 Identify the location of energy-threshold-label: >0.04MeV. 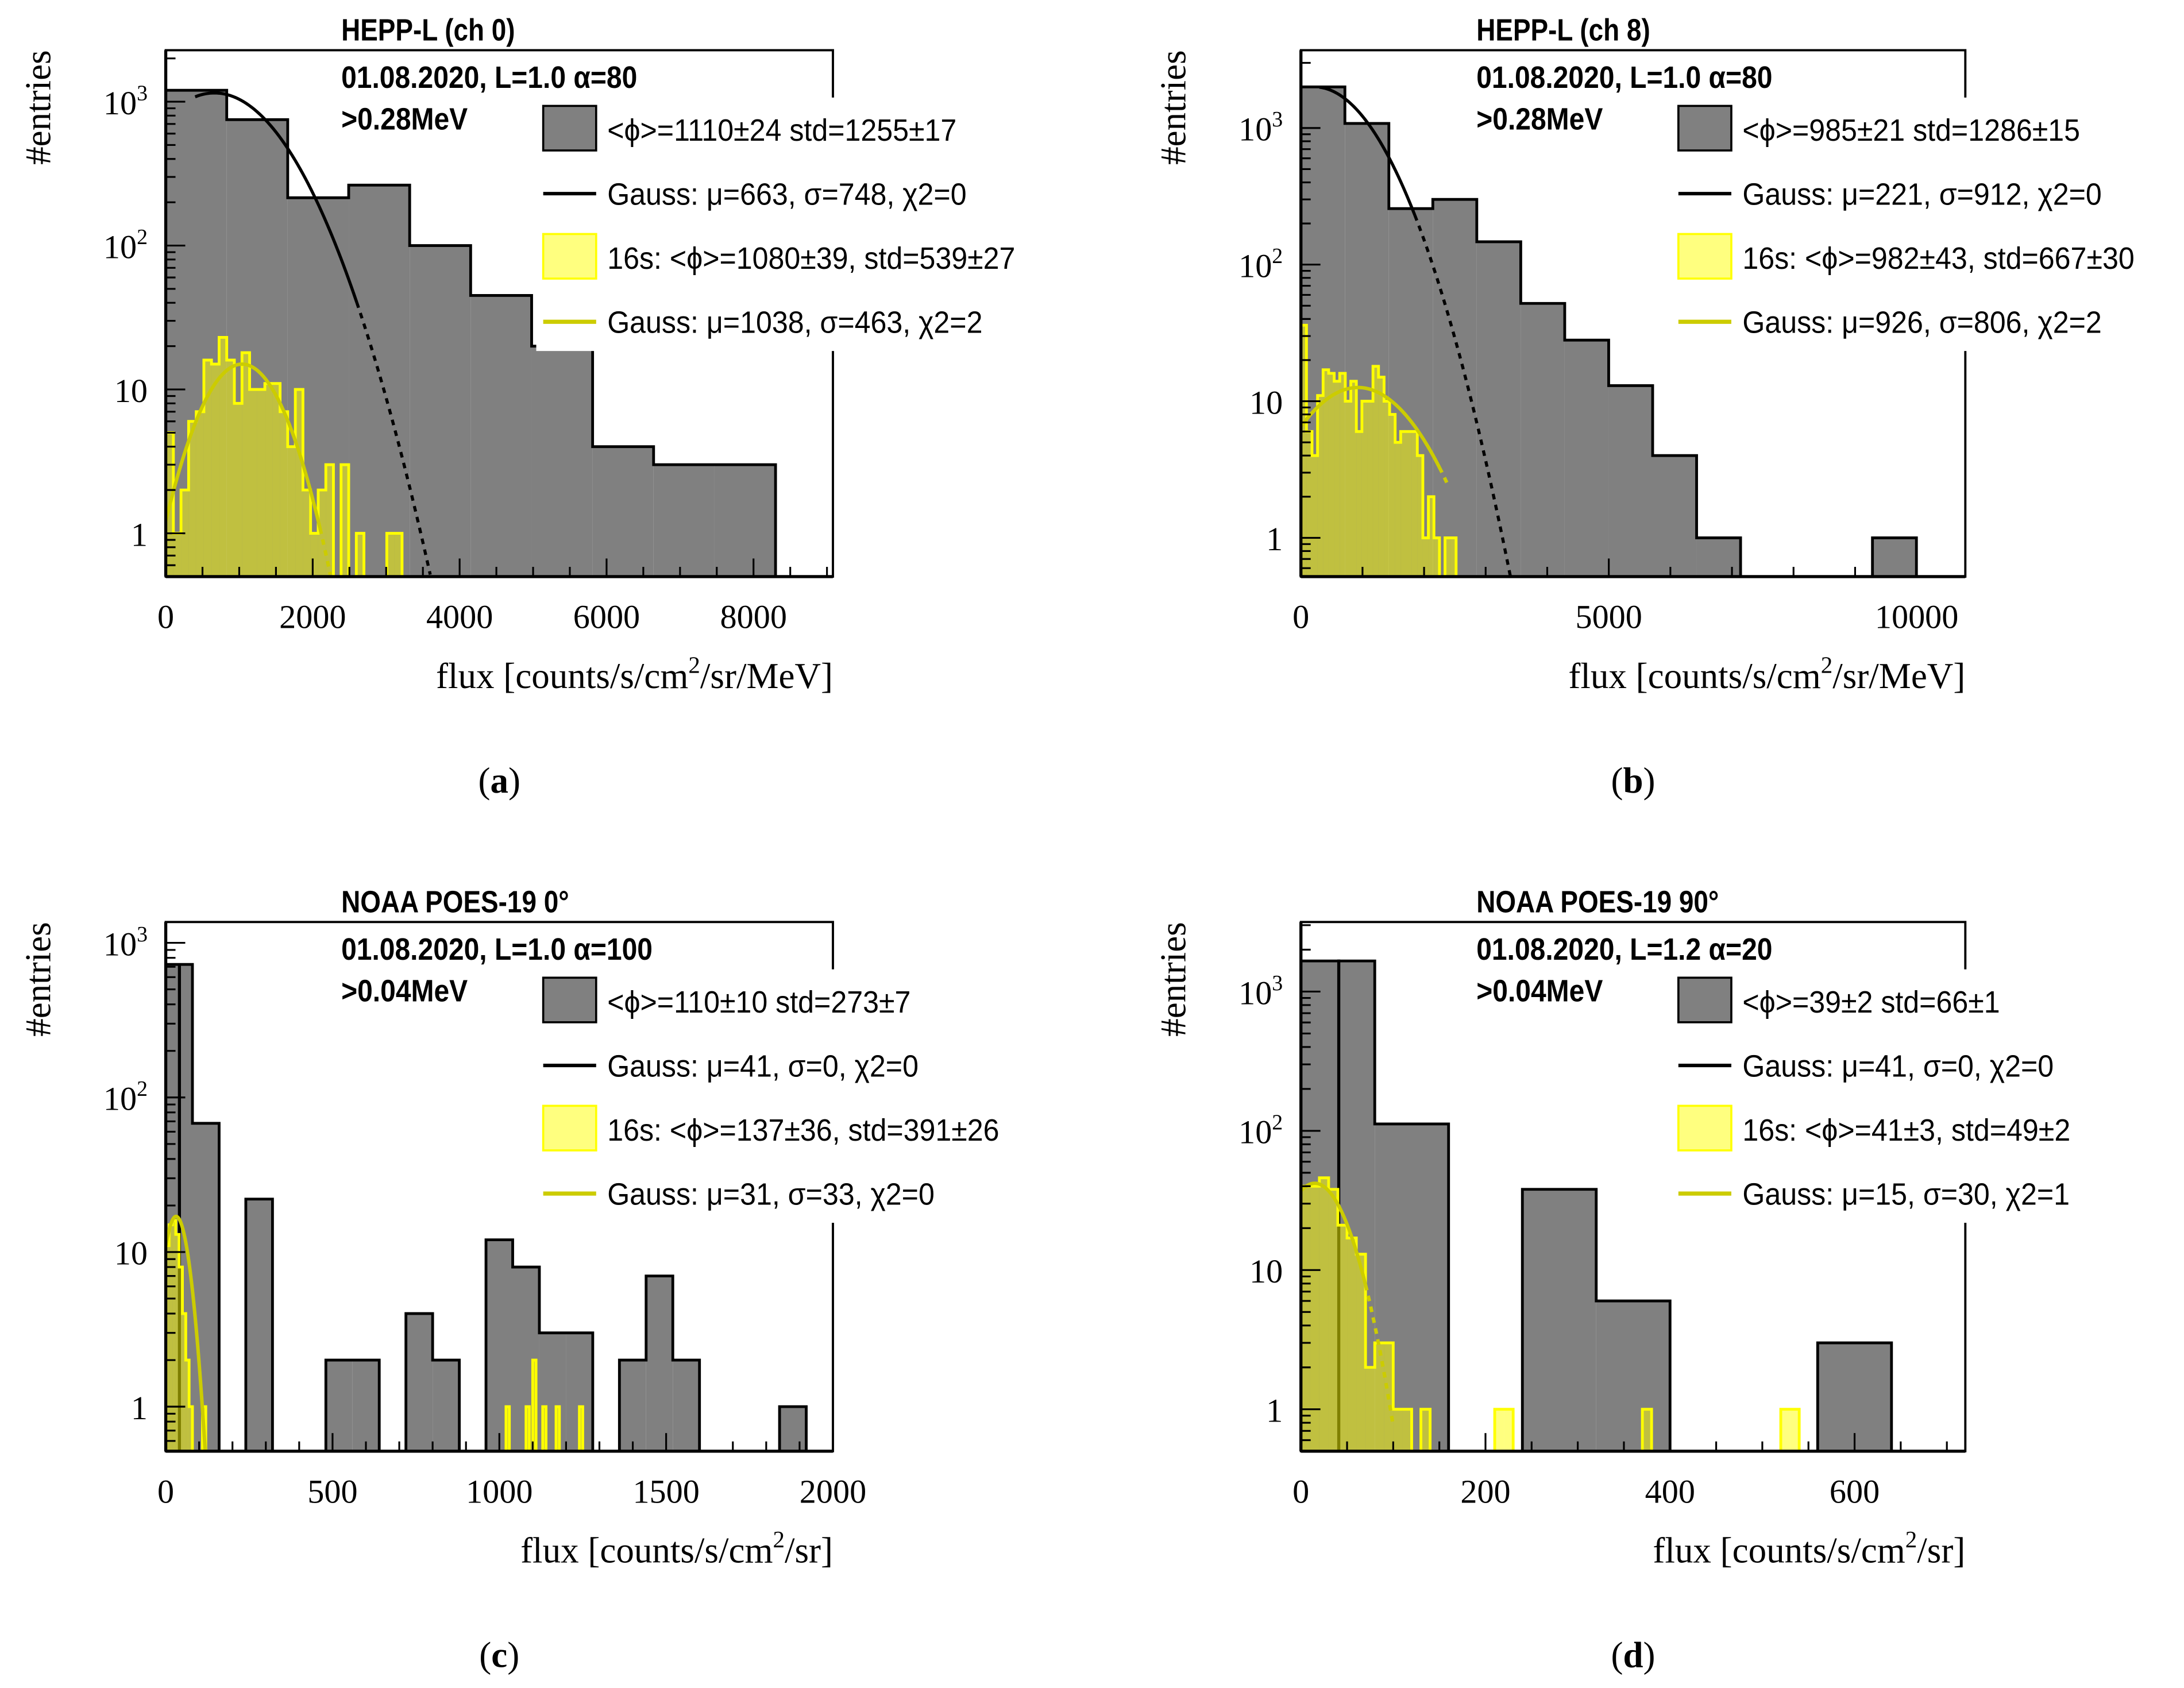
(405, 991).